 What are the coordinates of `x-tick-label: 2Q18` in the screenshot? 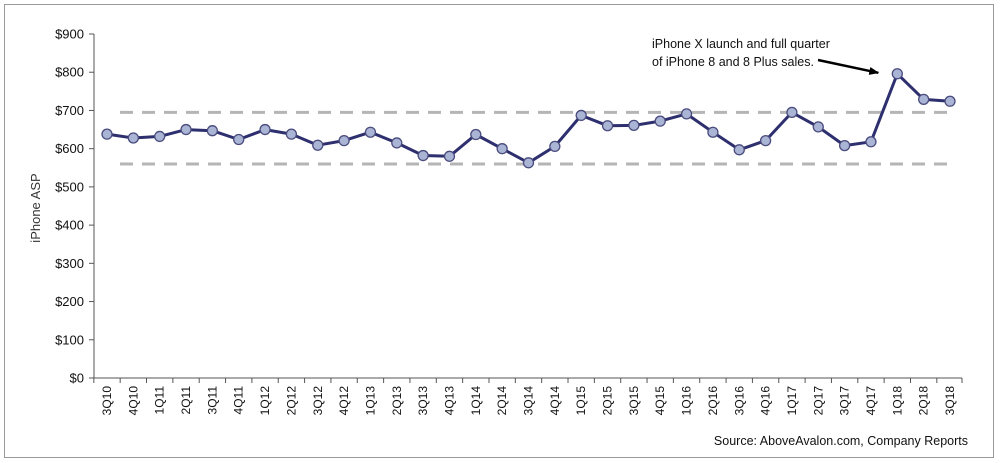 It's located at (924, 401).